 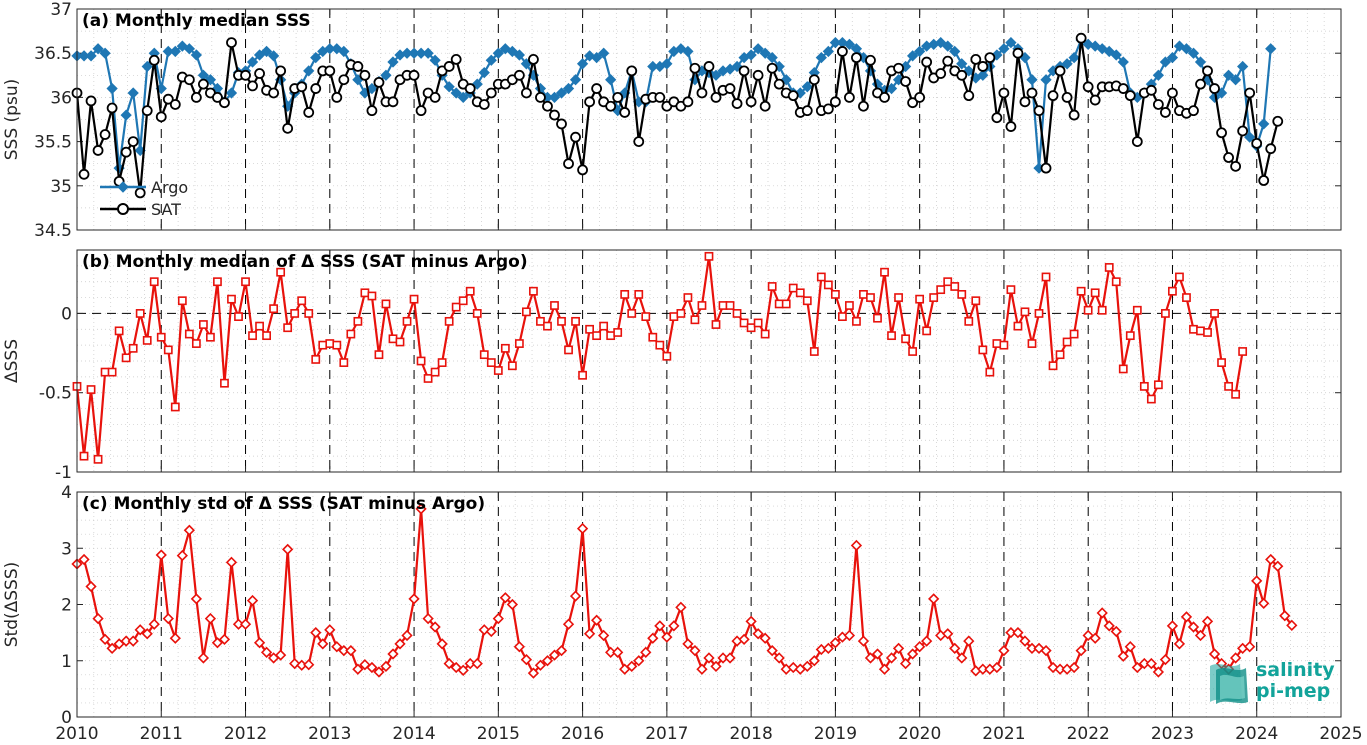 What do you see at coordinates (123, 187) in the screenshot?
I see `legend-argo-marker` at bounding box center [123, 187].